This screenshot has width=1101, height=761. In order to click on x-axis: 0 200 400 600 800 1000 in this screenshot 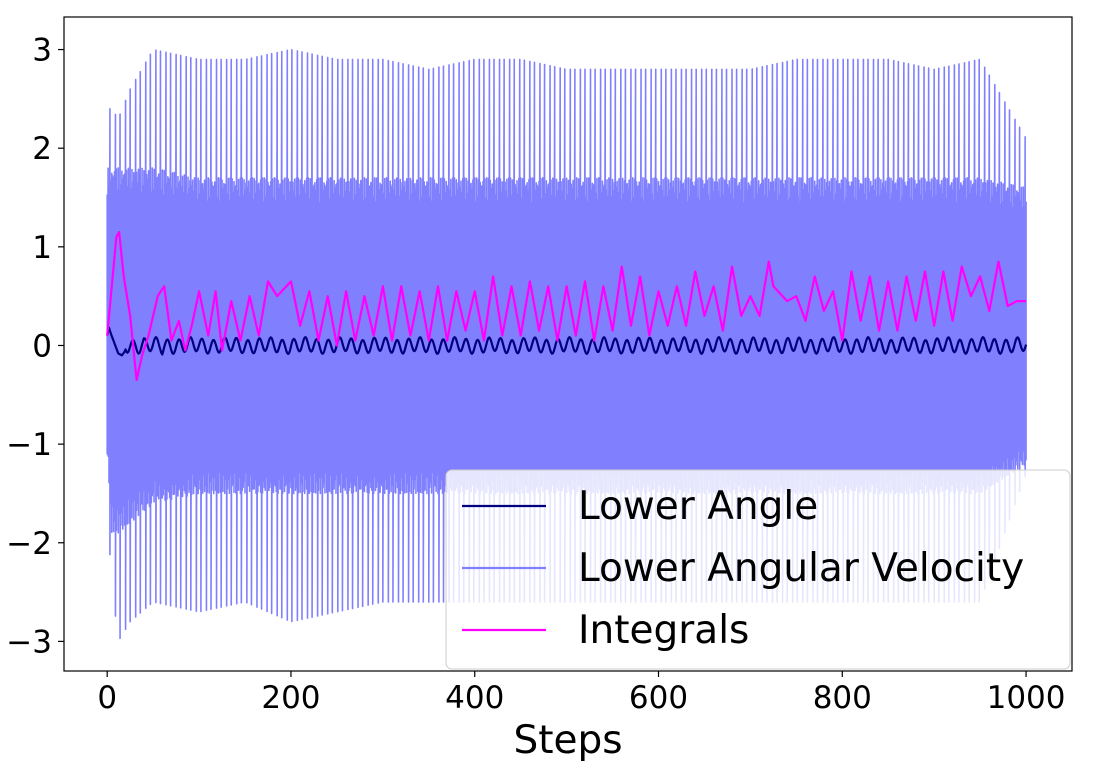, I will do `click(581, 693)`.